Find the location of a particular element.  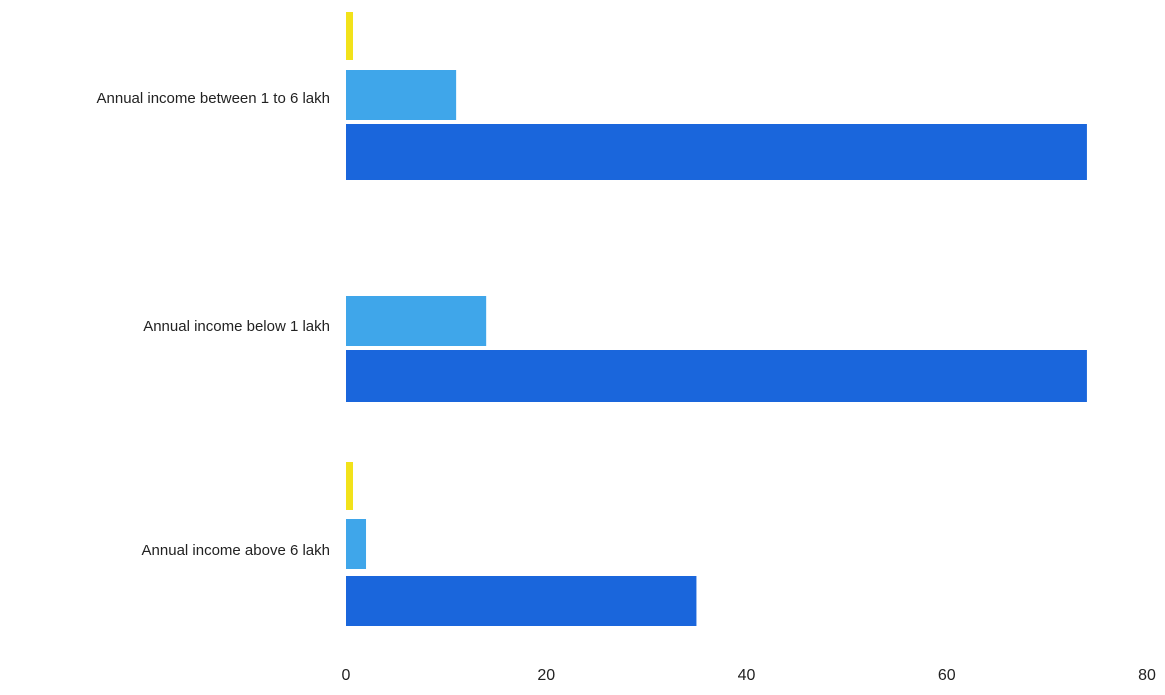

x-axis-tick-labels: 0 20 40 60 80 is located at coordinates (749, 675).